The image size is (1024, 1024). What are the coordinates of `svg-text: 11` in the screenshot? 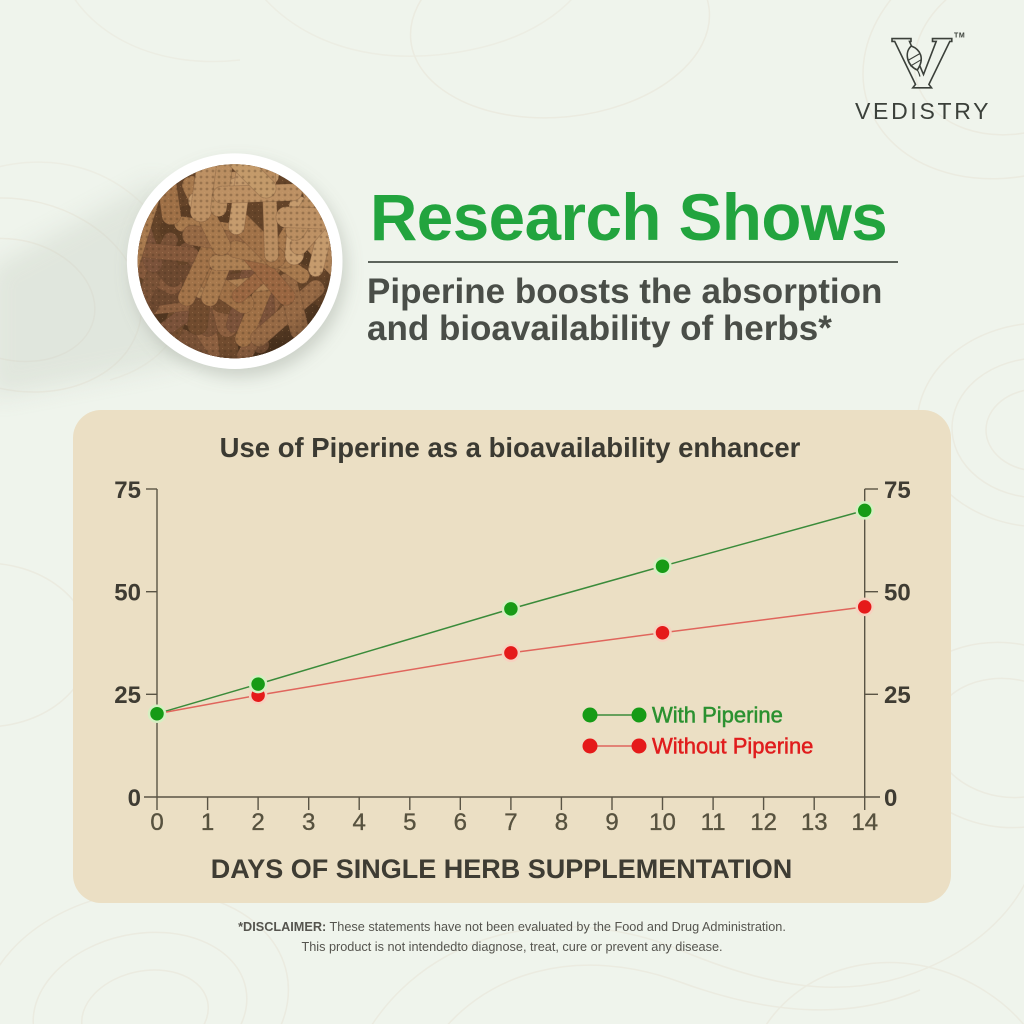 It's located at (713, 822).